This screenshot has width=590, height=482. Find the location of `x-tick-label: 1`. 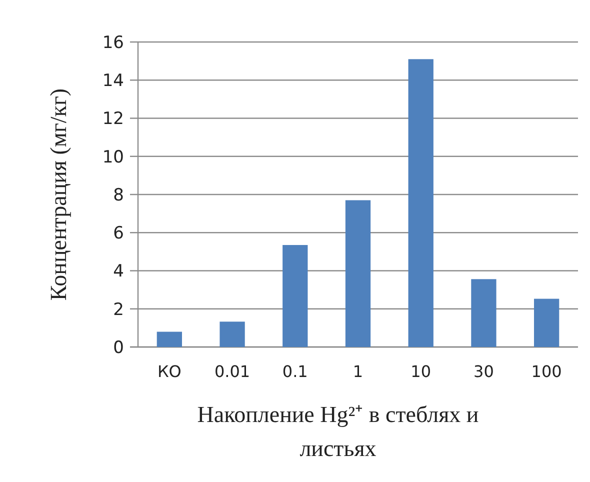

x-tick-label: 1 is located at coordinates (358, 371).